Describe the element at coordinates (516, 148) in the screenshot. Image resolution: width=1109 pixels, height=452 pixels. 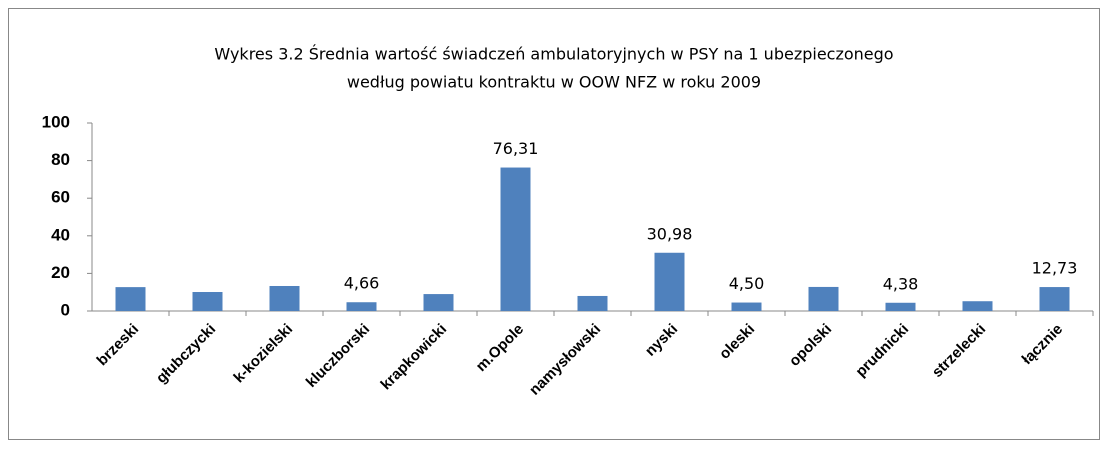
I see `data-label: 76,31` at that location.